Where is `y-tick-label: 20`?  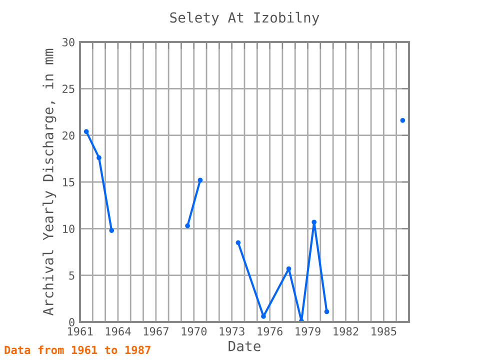 y-tick-label: 20 is located at coordinates (68, 135).